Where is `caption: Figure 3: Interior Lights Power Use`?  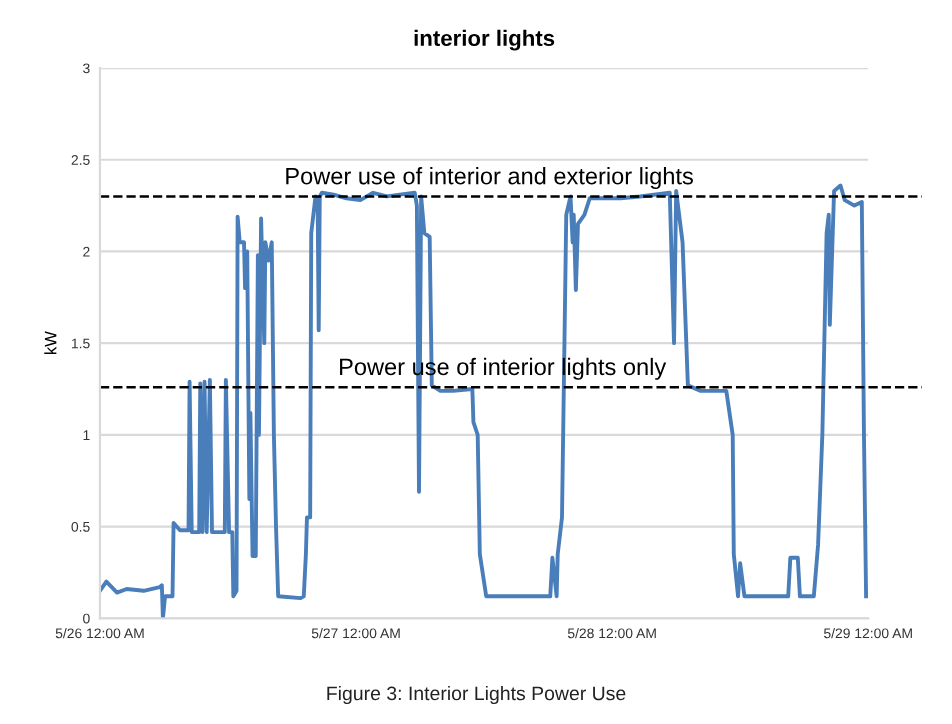
caption: Figure 3: Interior Lights Power Use is located at coordinates (476, 695).